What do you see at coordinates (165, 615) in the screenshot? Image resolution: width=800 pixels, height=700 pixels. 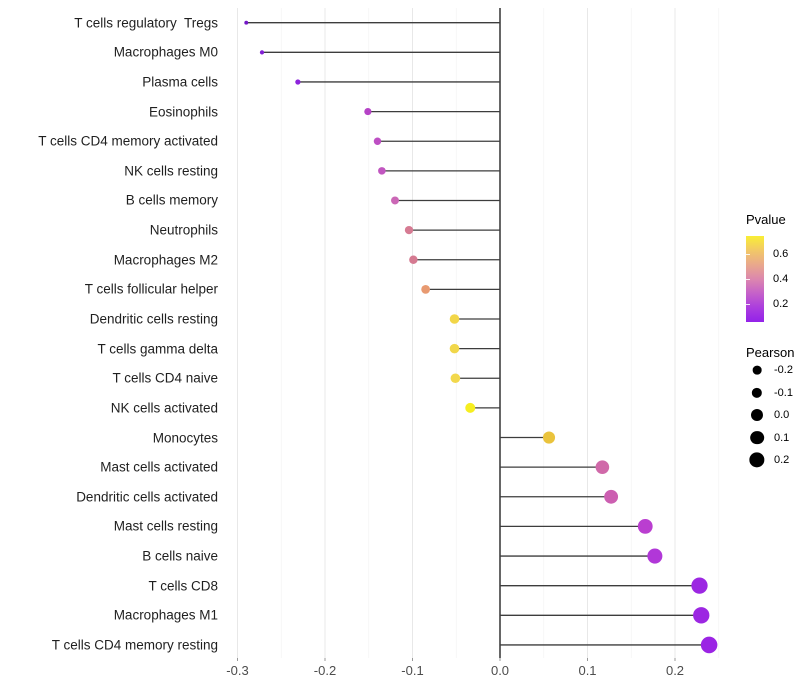 I see `category-label: Macrophages M1` at bounding box center [165, 615].